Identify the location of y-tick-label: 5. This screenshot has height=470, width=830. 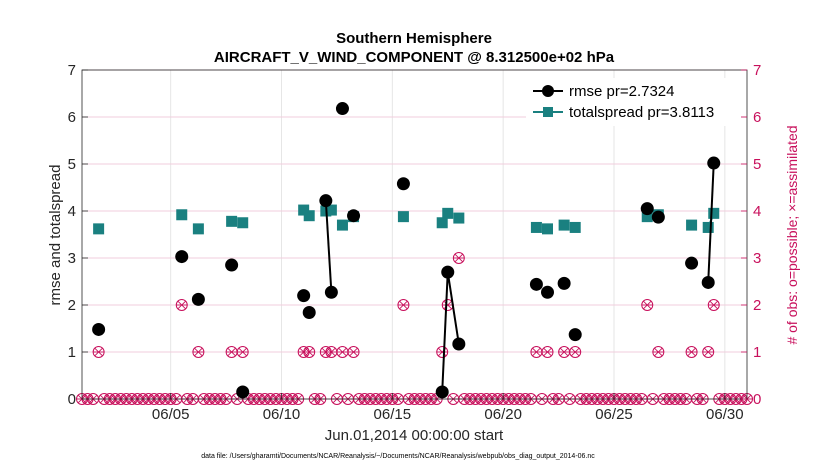
(72, 164).